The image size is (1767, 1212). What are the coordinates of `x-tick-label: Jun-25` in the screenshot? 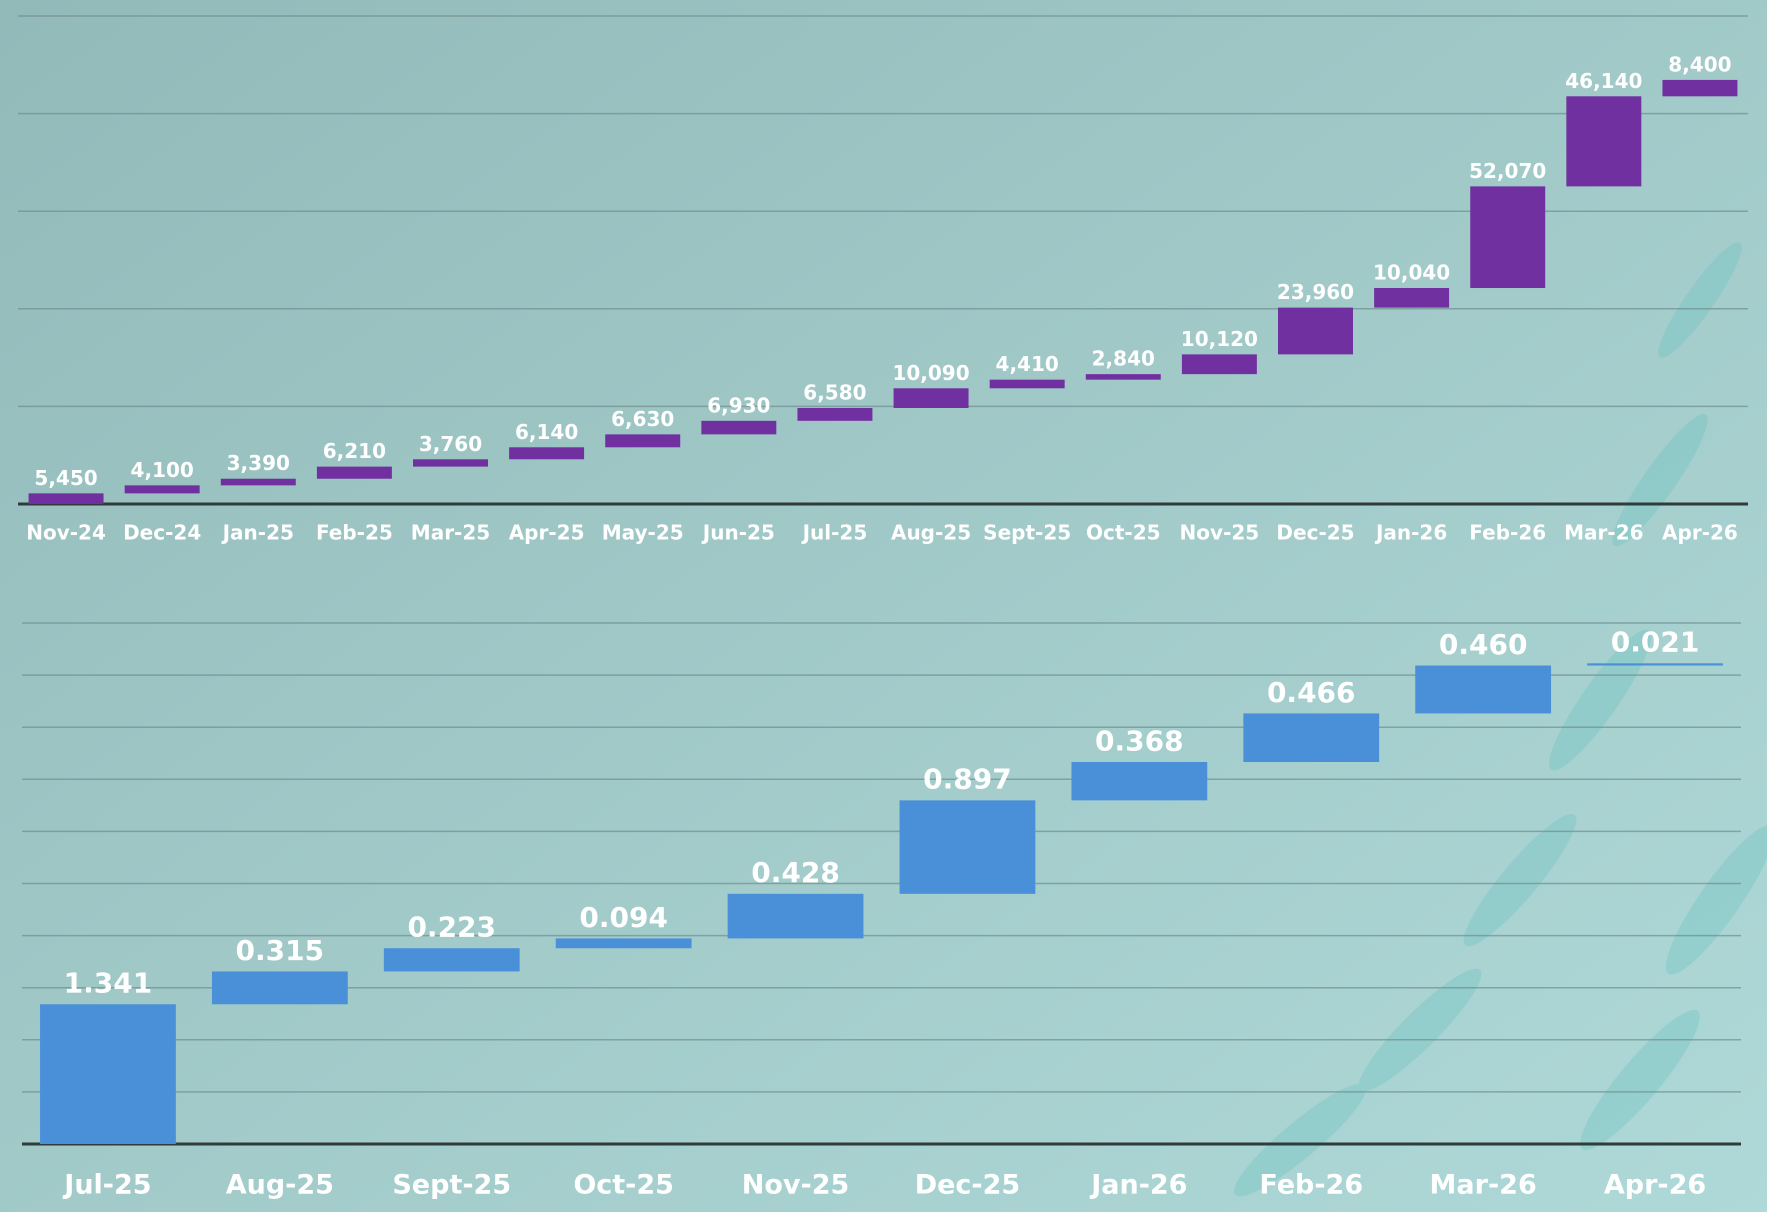 It's located at (738, 533).